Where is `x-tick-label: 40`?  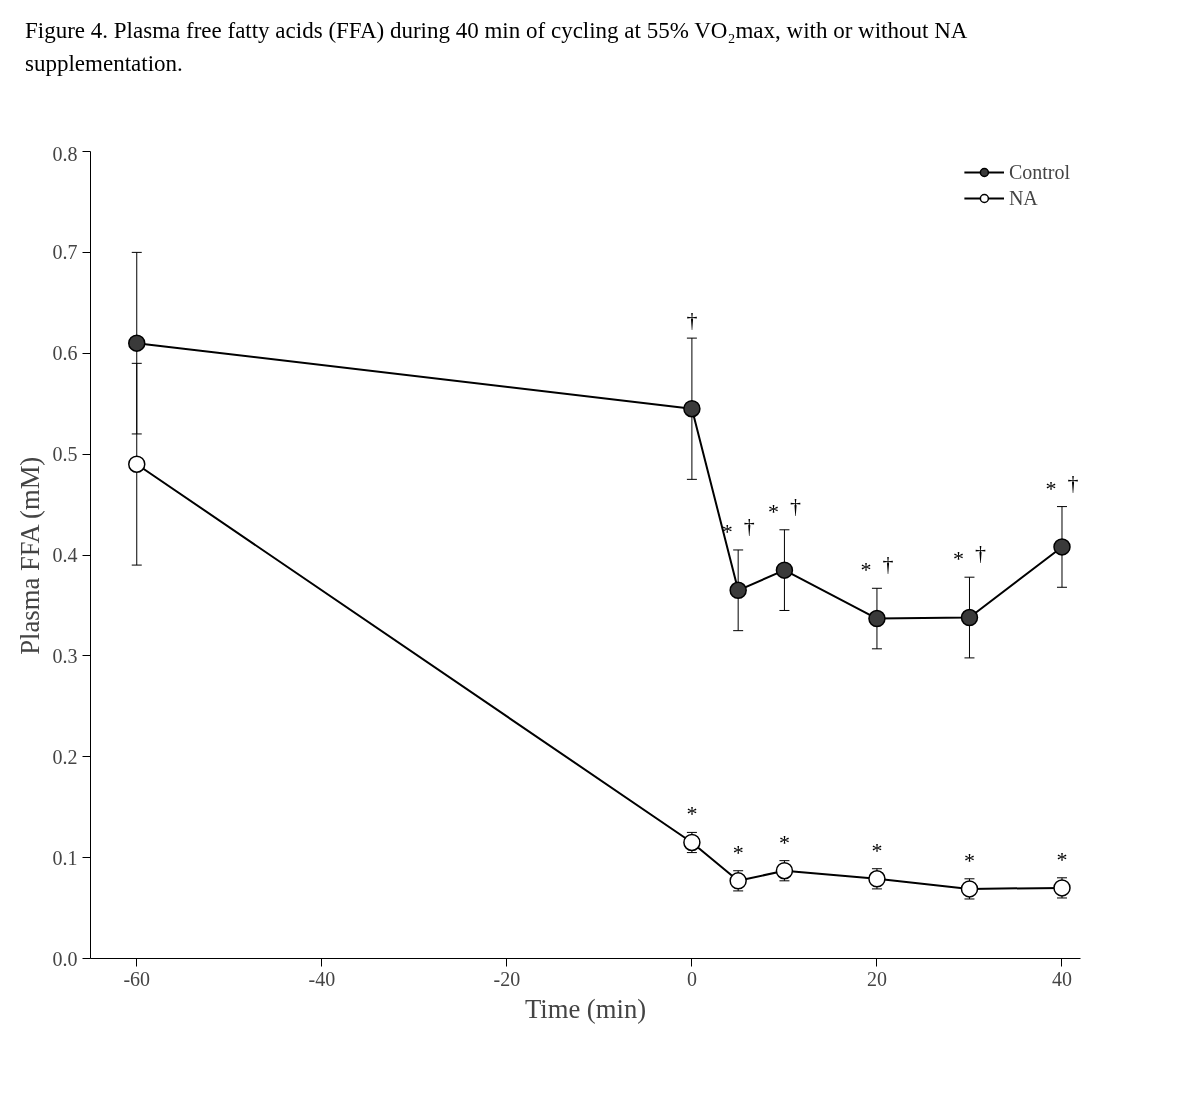 x-tick-label: 40 is located at coordinates (1062, 978).